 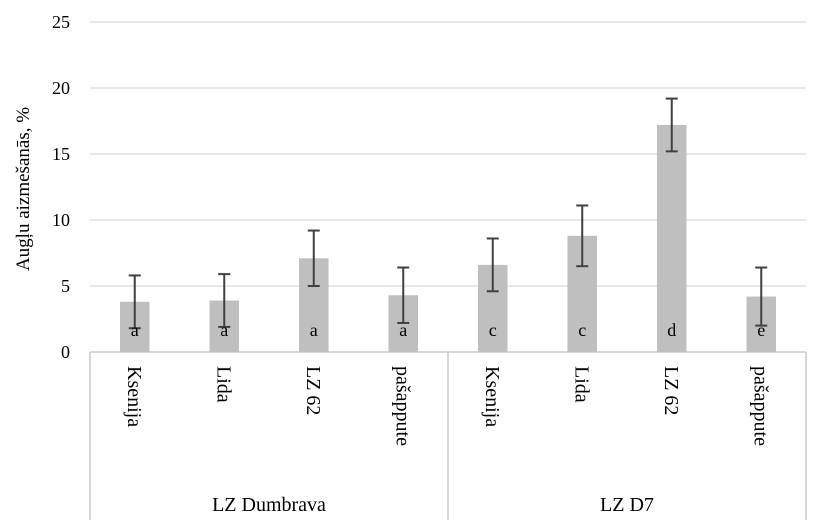 I want to click on y-tick-label: 20, so click(x=61, y=88).